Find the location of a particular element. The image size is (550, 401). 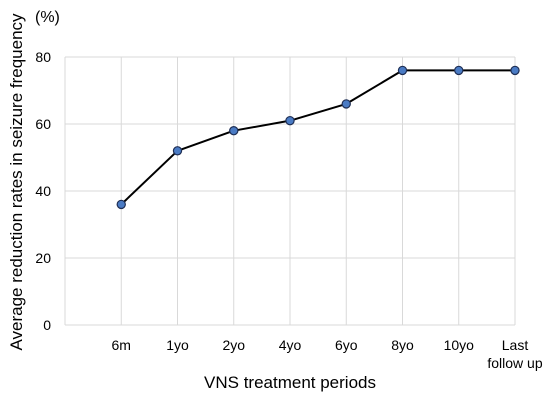

x-tick-label-line: 1yo is located at coordinates (177, 345).